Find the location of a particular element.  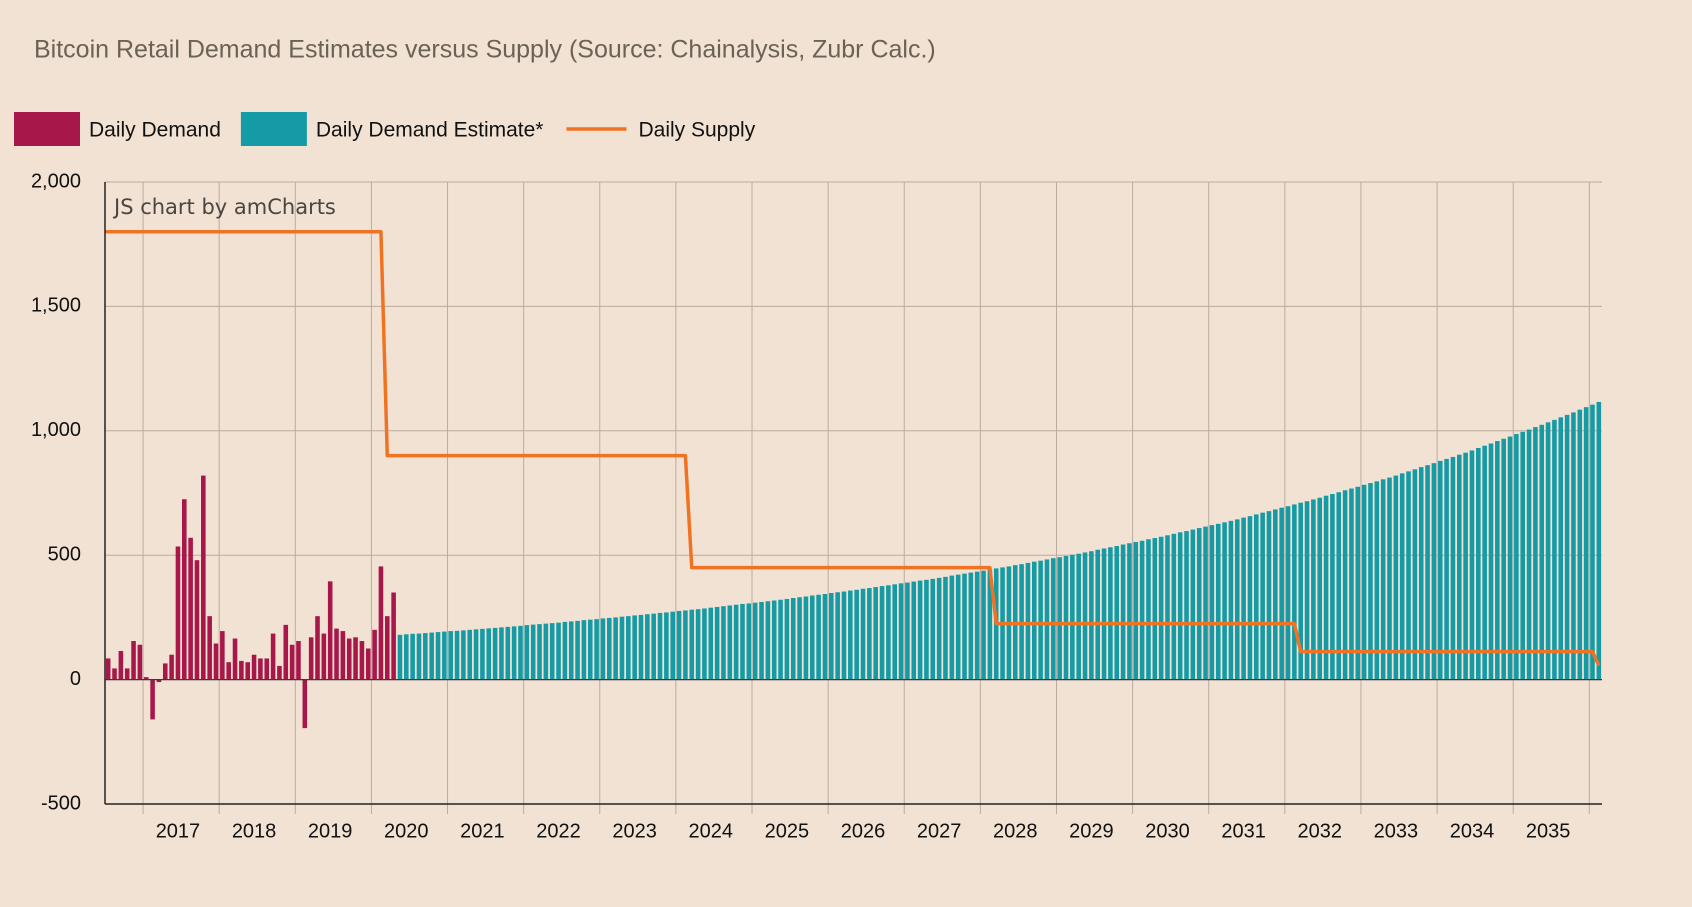

x-tick-label: 2032 is located at coordinates (1319, 831).